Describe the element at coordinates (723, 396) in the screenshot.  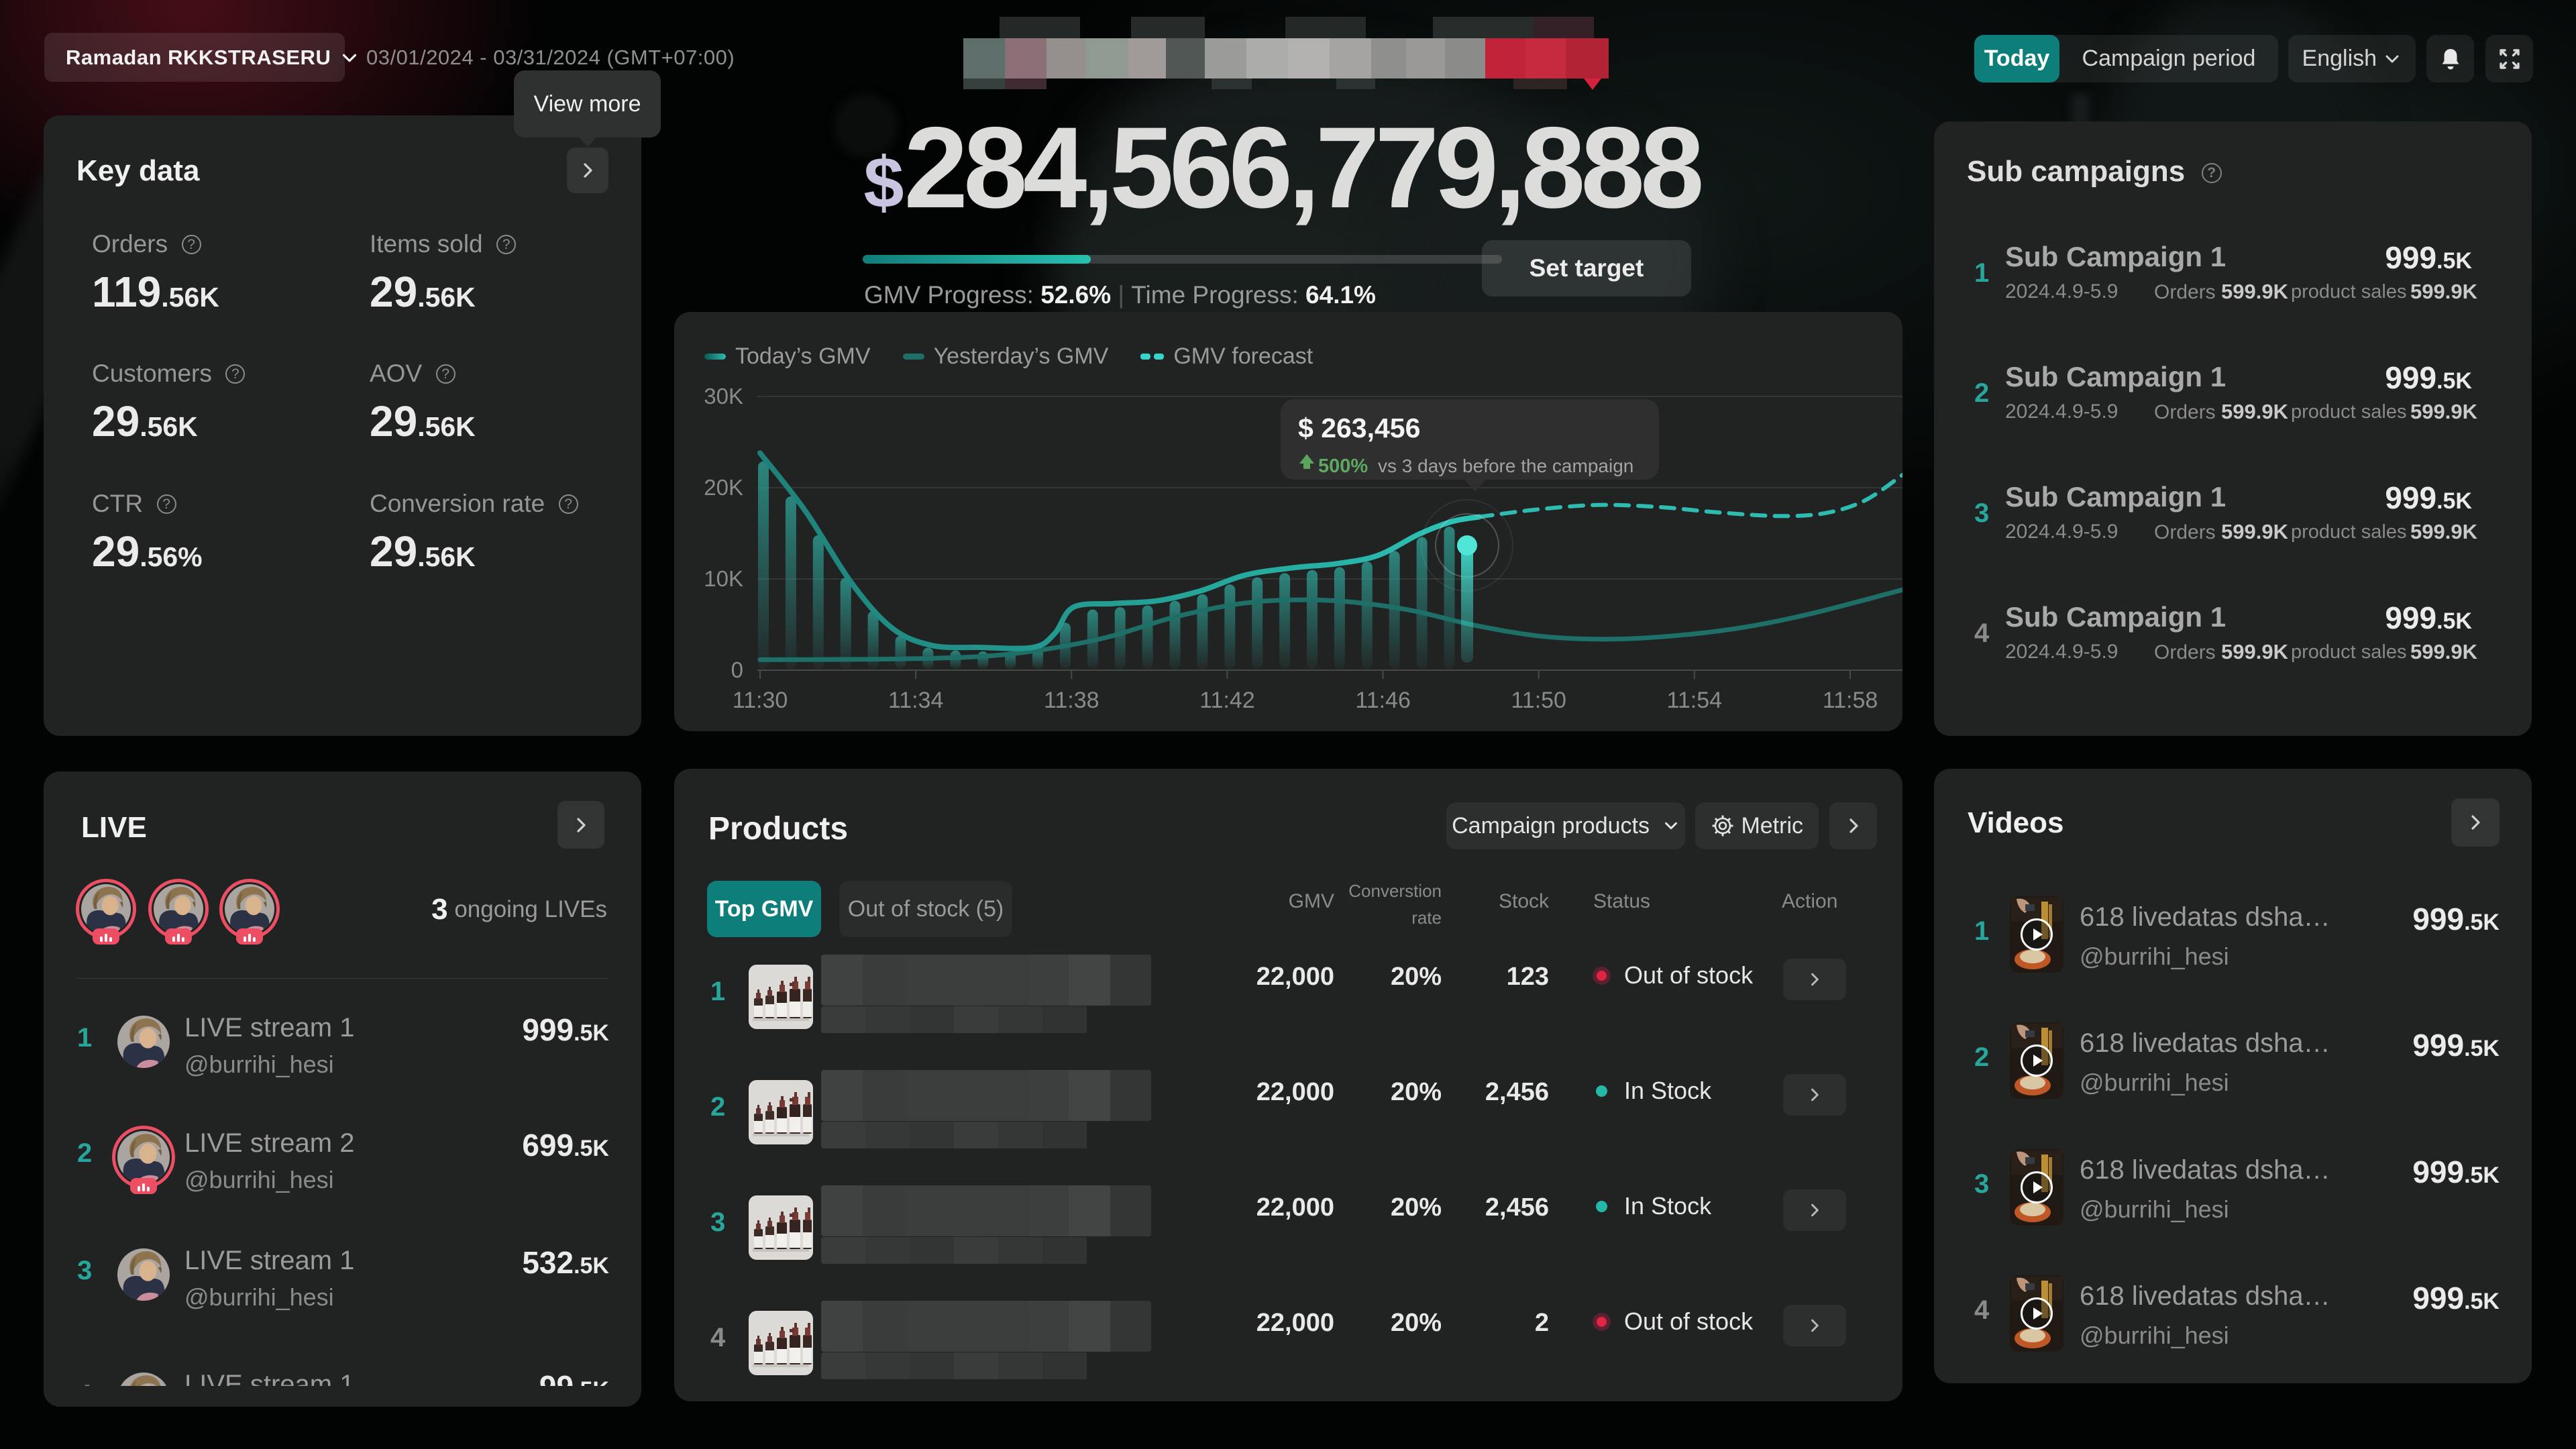
I see `svg-text: 30K` at that location.